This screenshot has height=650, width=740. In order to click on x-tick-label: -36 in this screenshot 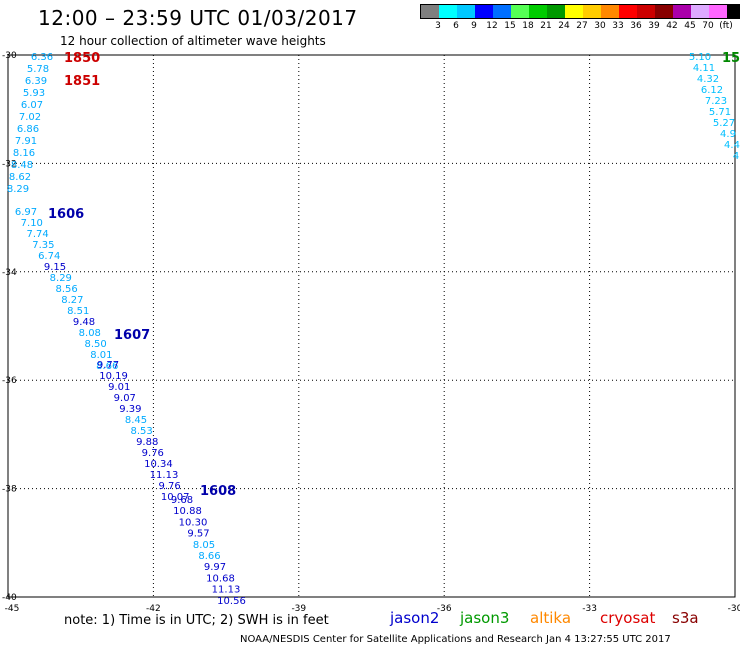, I will do `click(444, 609)`.